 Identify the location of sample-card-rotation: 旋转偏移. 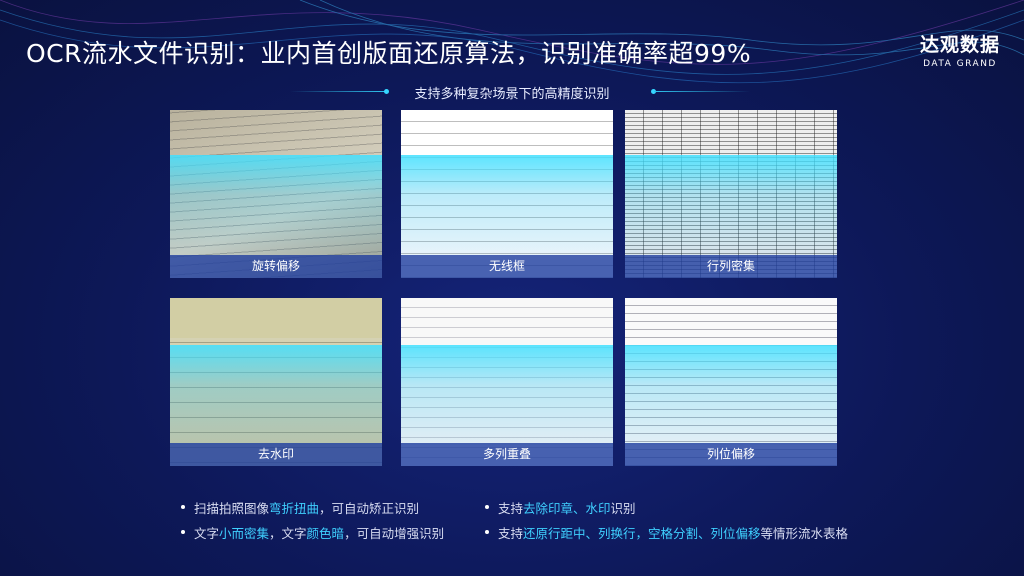
(276, 194).